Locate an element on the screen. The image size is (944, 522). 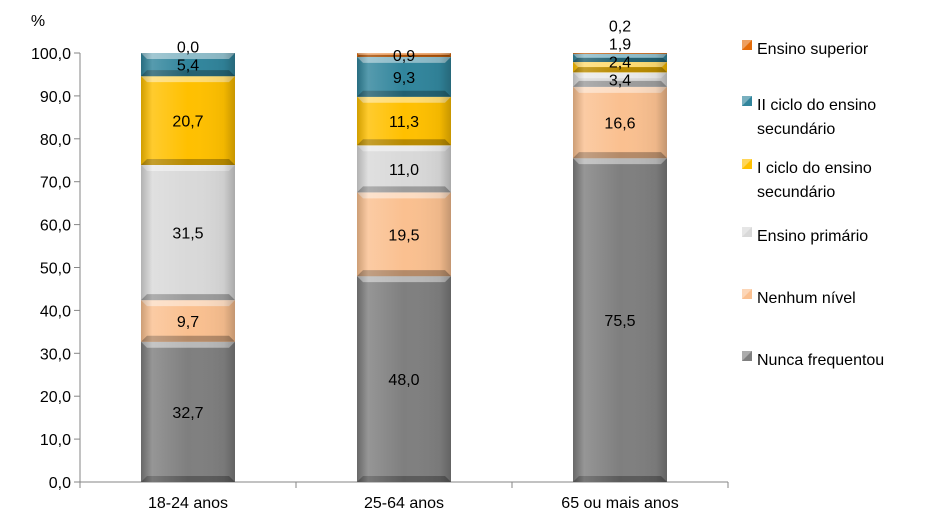
data-label: 0,2 is located at coordinates (620, 27).